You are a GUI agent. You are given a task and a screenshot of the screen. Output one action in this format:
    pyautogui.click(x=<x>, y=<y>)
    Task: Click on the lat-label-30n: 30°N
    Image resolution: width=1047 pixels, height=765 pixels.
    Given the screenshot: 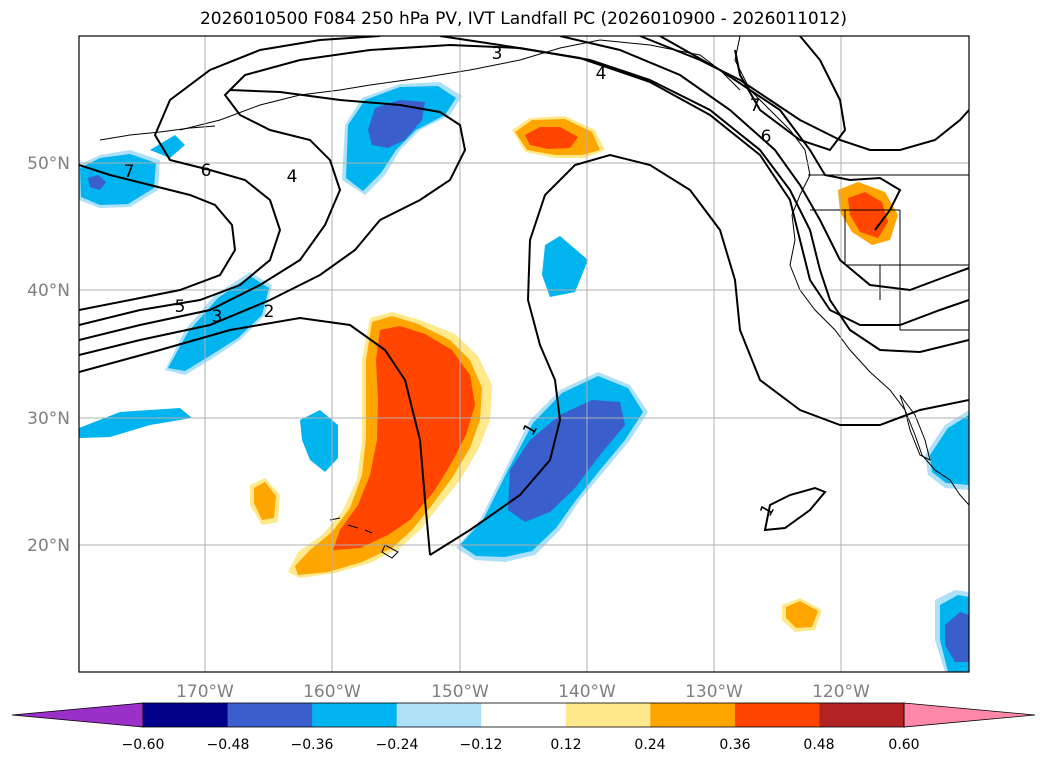 What is the action you would take?
    pyautogui.click(x=48, y=419)
    